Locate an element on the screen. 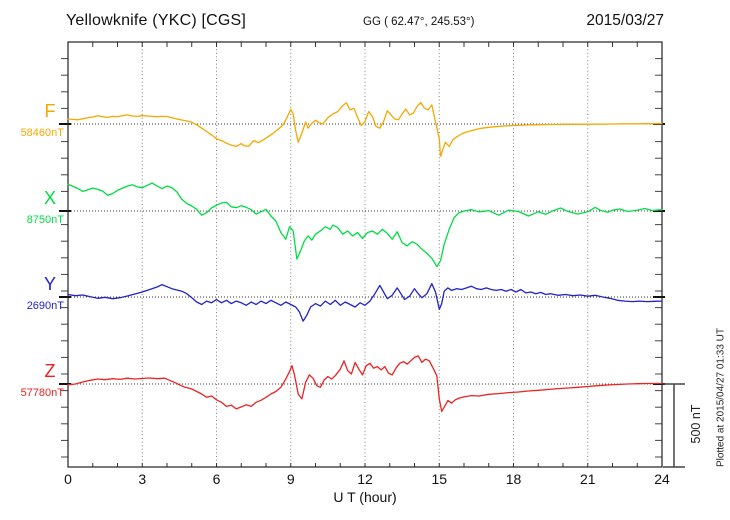 This screenshot has width=730, height=520. x-tick-label-9: 9 is located at coordinates (290, 479).